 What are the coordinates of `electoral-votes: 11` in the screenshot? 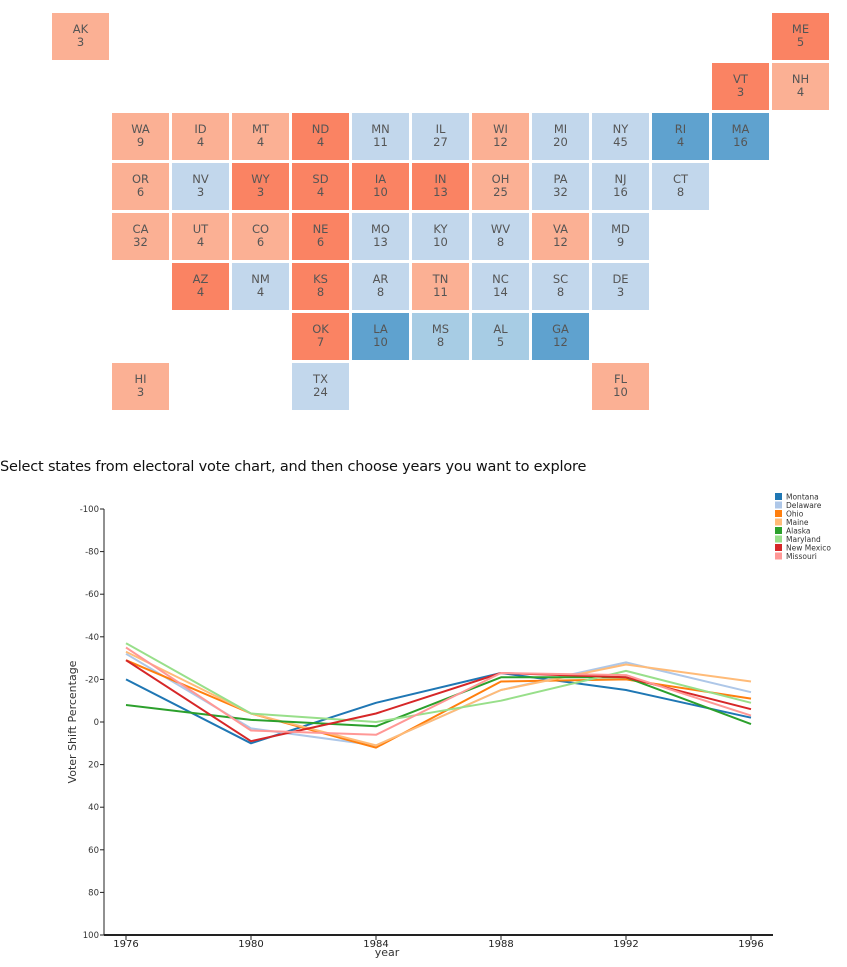 It's located at (380, 142).